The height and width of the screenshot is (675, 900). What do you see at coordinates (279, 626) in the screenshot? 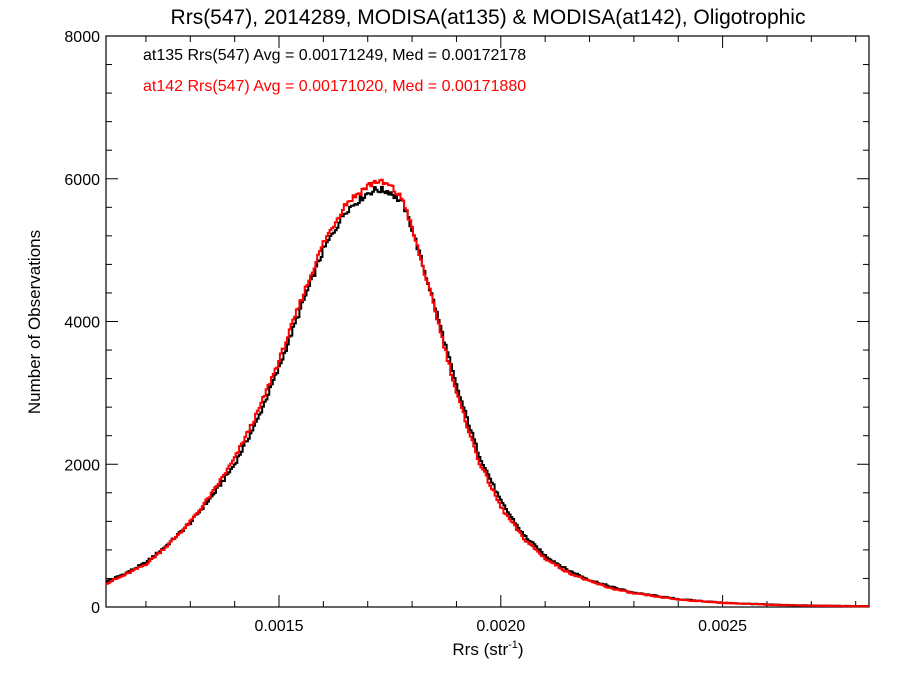
I see `x-tick-label: 0.0015` at bounding box center [279, 626].